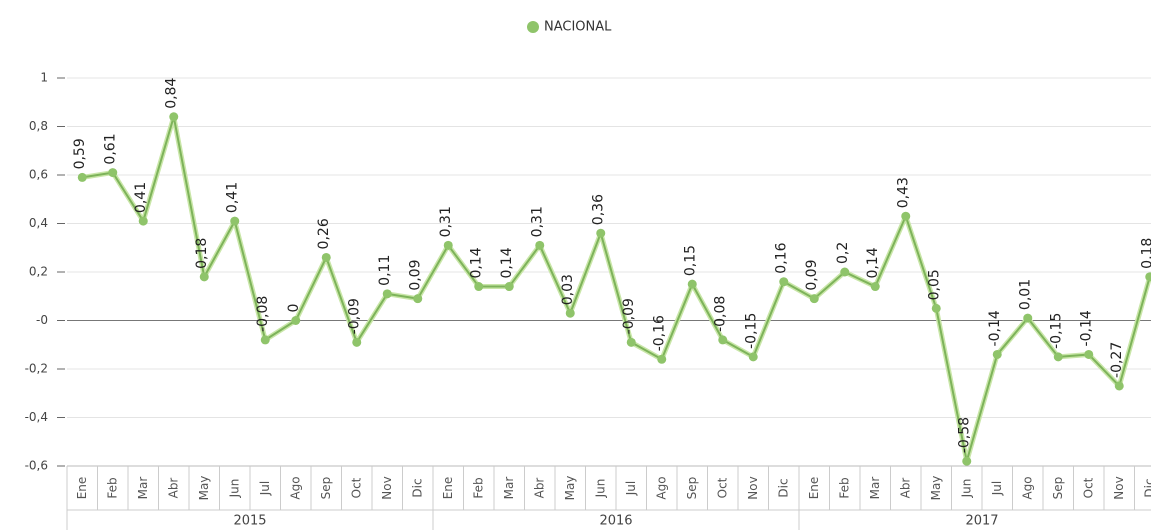 This screenshot has width=1151, height=530. What do you see at coordinates (416, 275) in the screenshot?
I see `data-label: 0,09` at bounding box center [416, 275].